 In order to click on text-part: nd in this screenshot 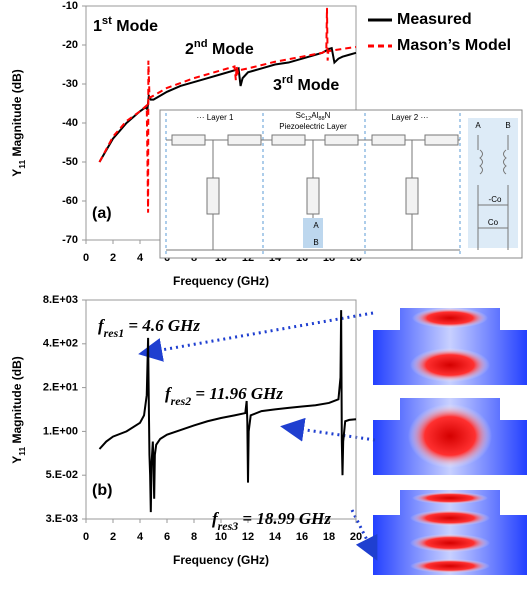, I will do `click(201, 44)`.